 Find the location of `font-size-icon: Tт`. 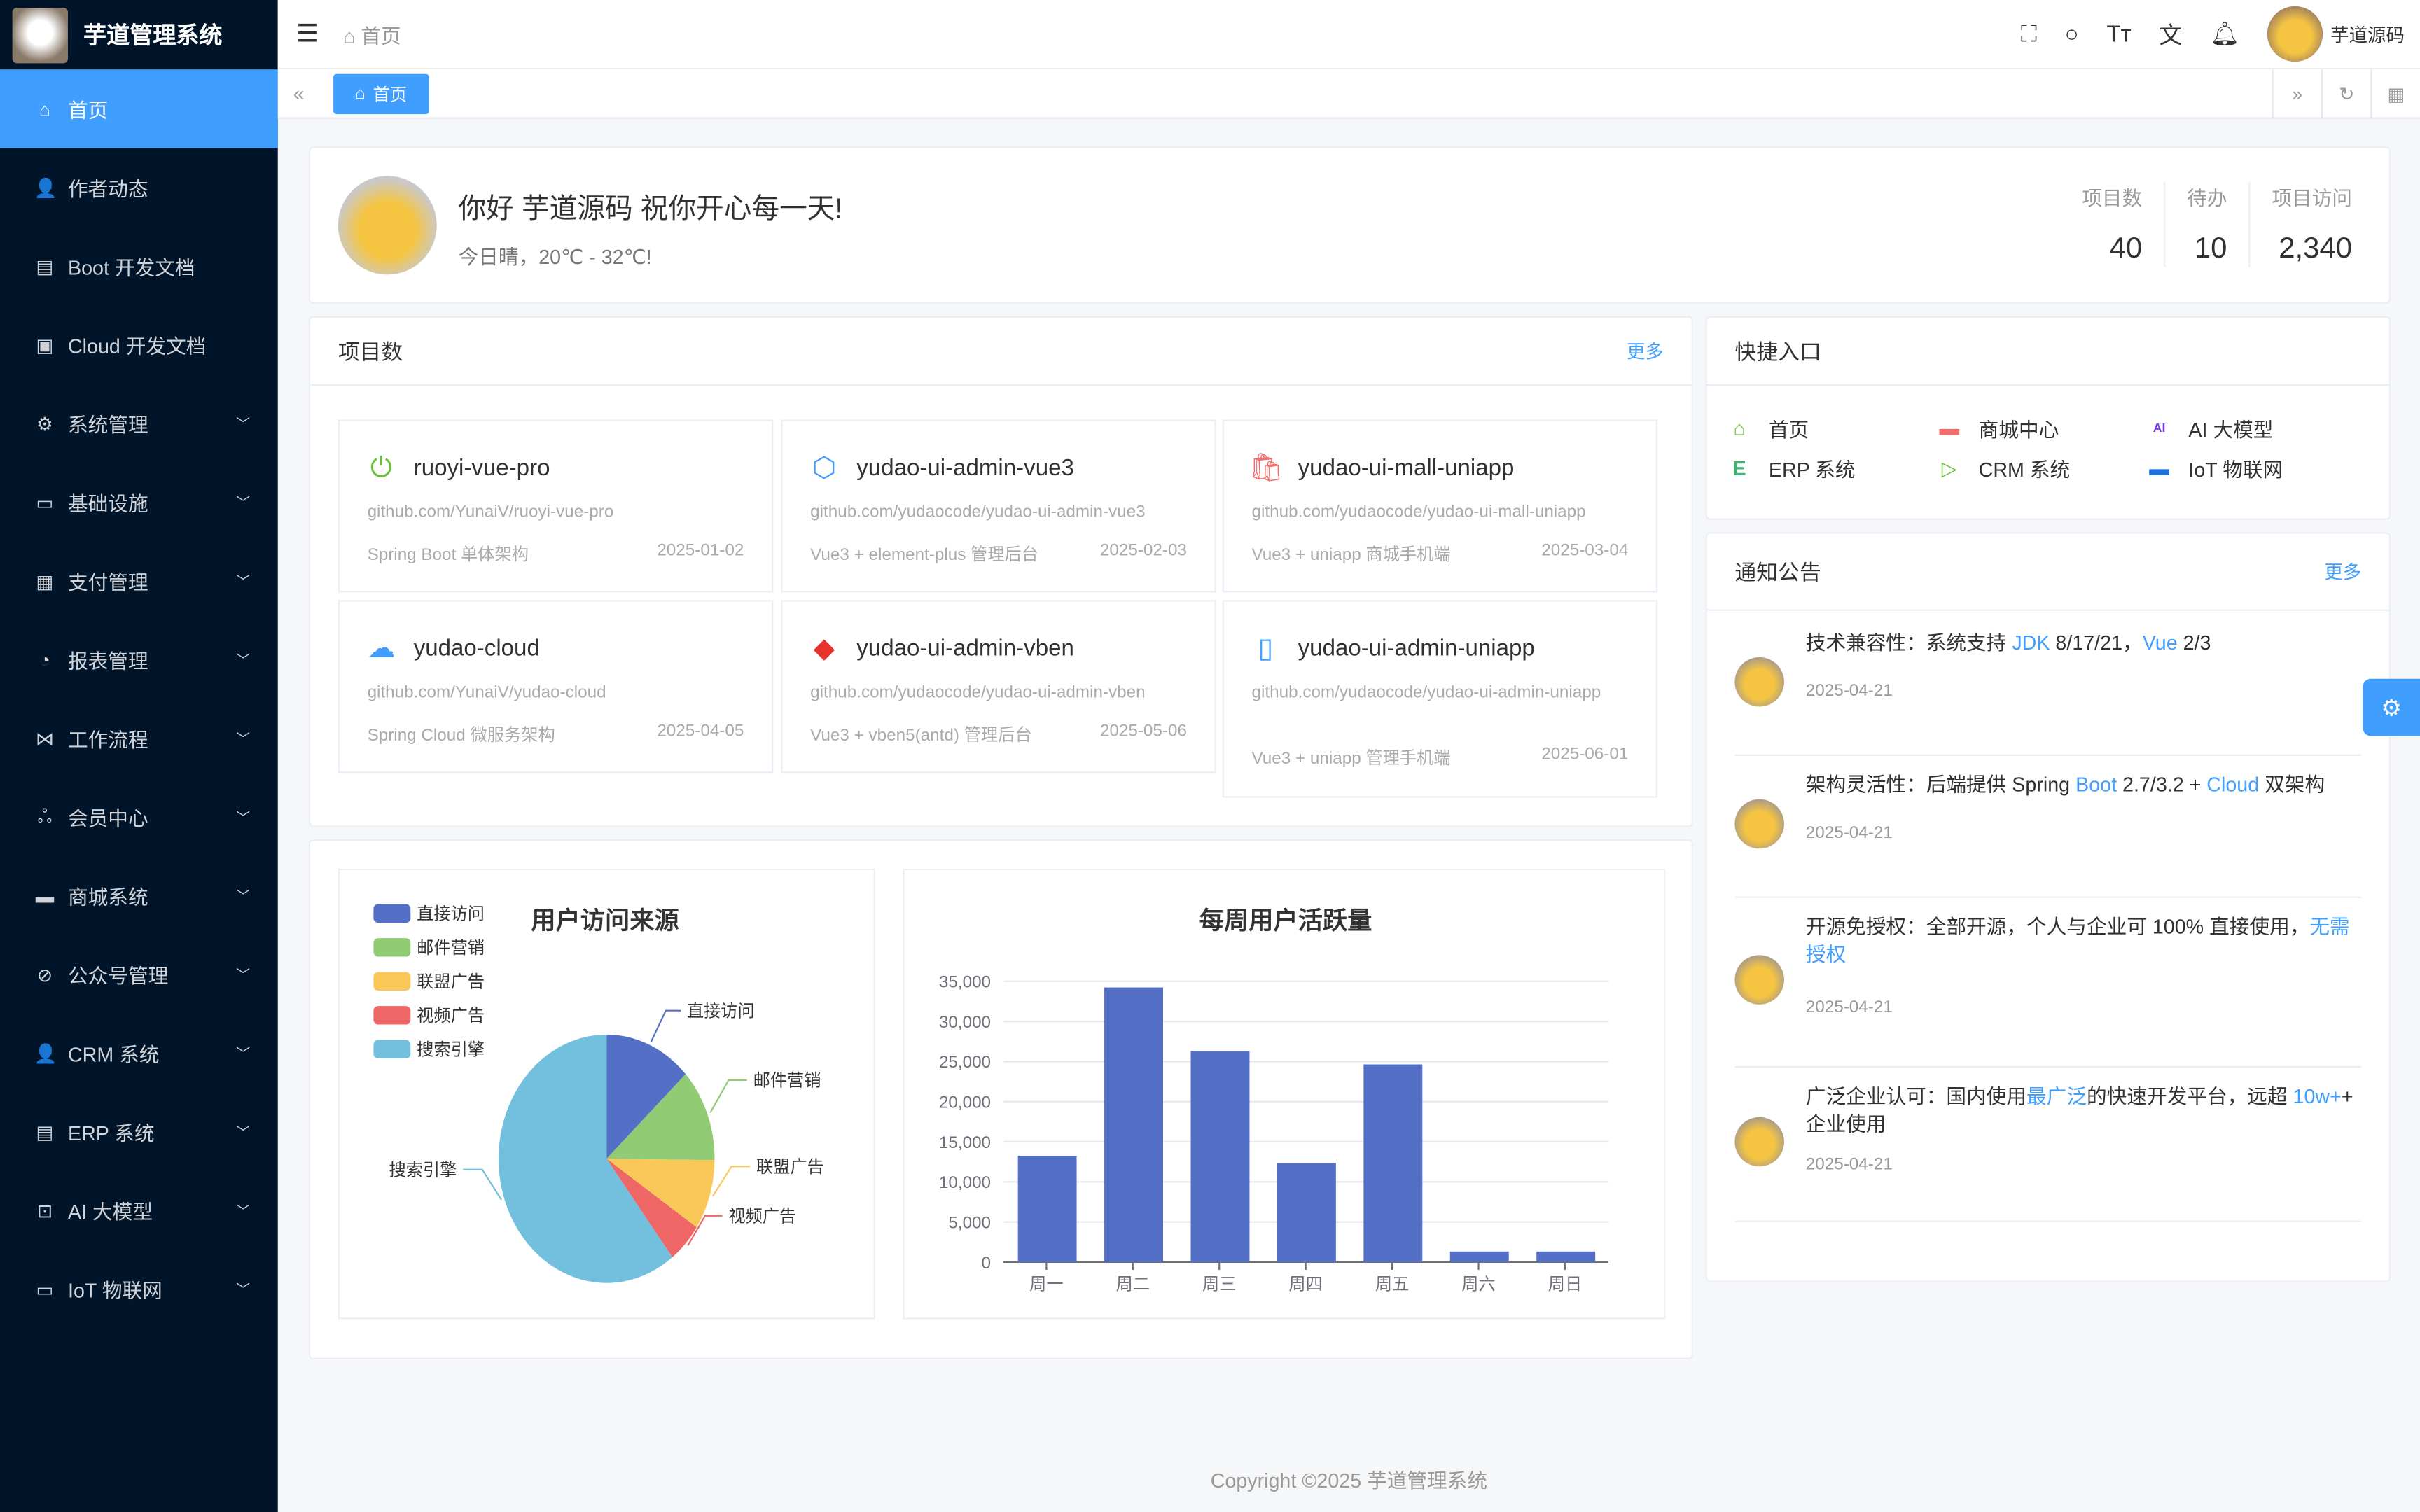

font-size-icon: Tт is located at coordinates (2119, 34).